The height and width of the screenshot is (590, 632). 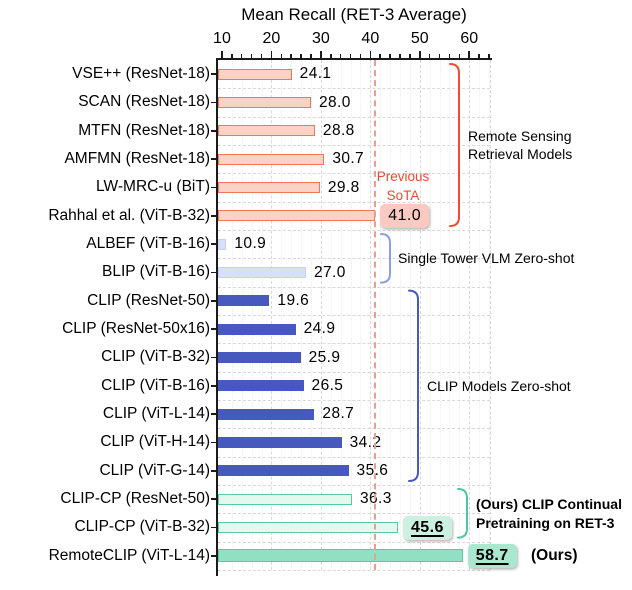 What do you see at coordinates (155, 442) in the screenshot?
I see `row-label: CLIP (ViT-H-14)` at bounding box center [155, 442].